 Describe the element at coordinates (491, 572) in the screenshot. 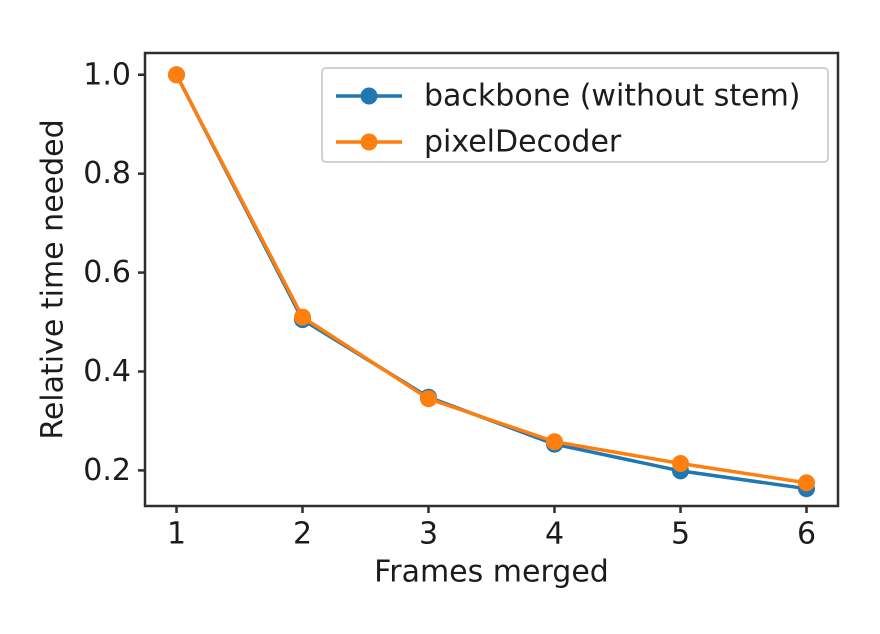

I see `x-axis-label: Frames merged` at that location.